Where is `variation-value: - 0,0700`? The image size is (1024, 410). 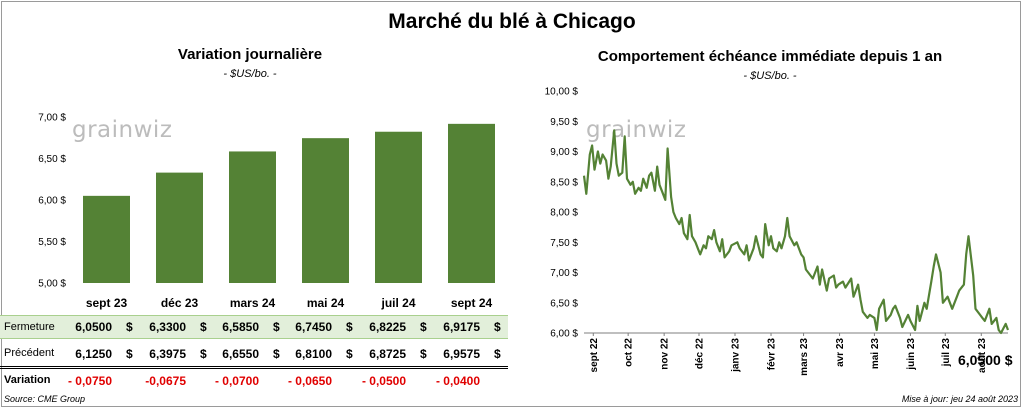 variation-value: - 0,0700 is located at coordinates (236, 381).